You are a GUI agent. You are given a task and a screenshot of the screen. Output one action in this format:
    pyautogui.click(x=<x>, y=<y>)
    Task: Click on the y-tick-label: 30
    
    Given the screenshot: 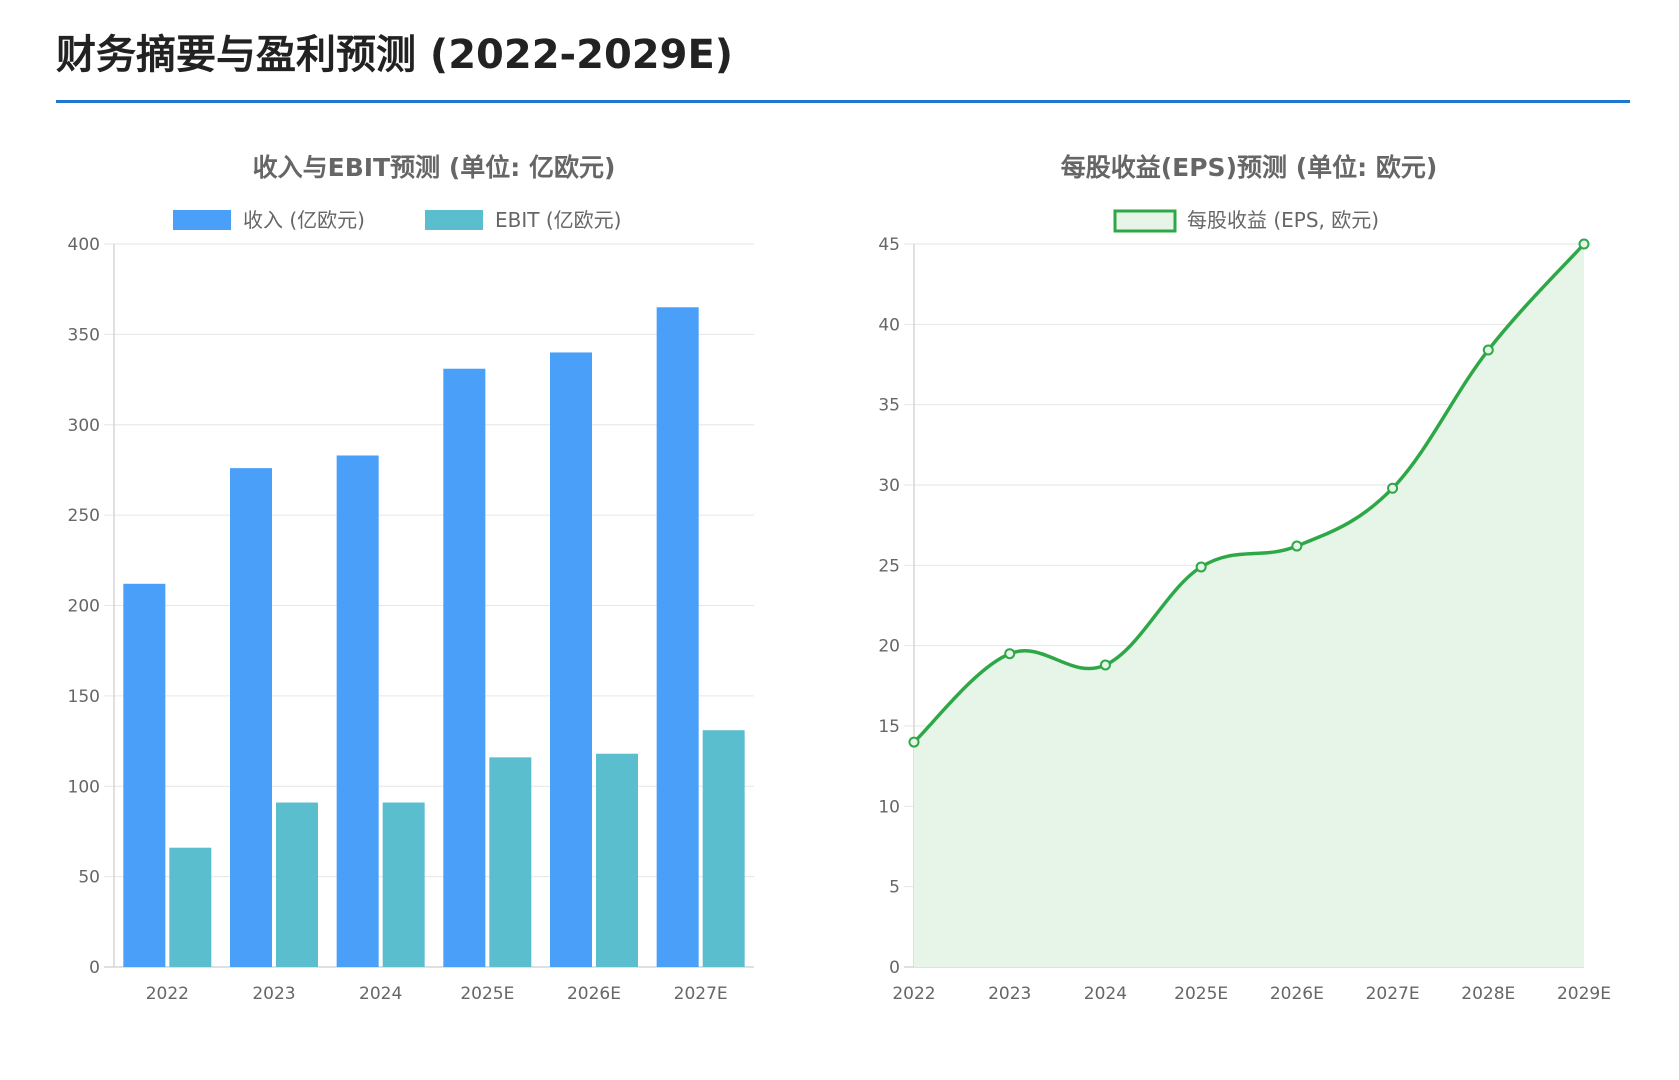 What is the action you would take?
    pyautogui.click(x=889, y=486)
    